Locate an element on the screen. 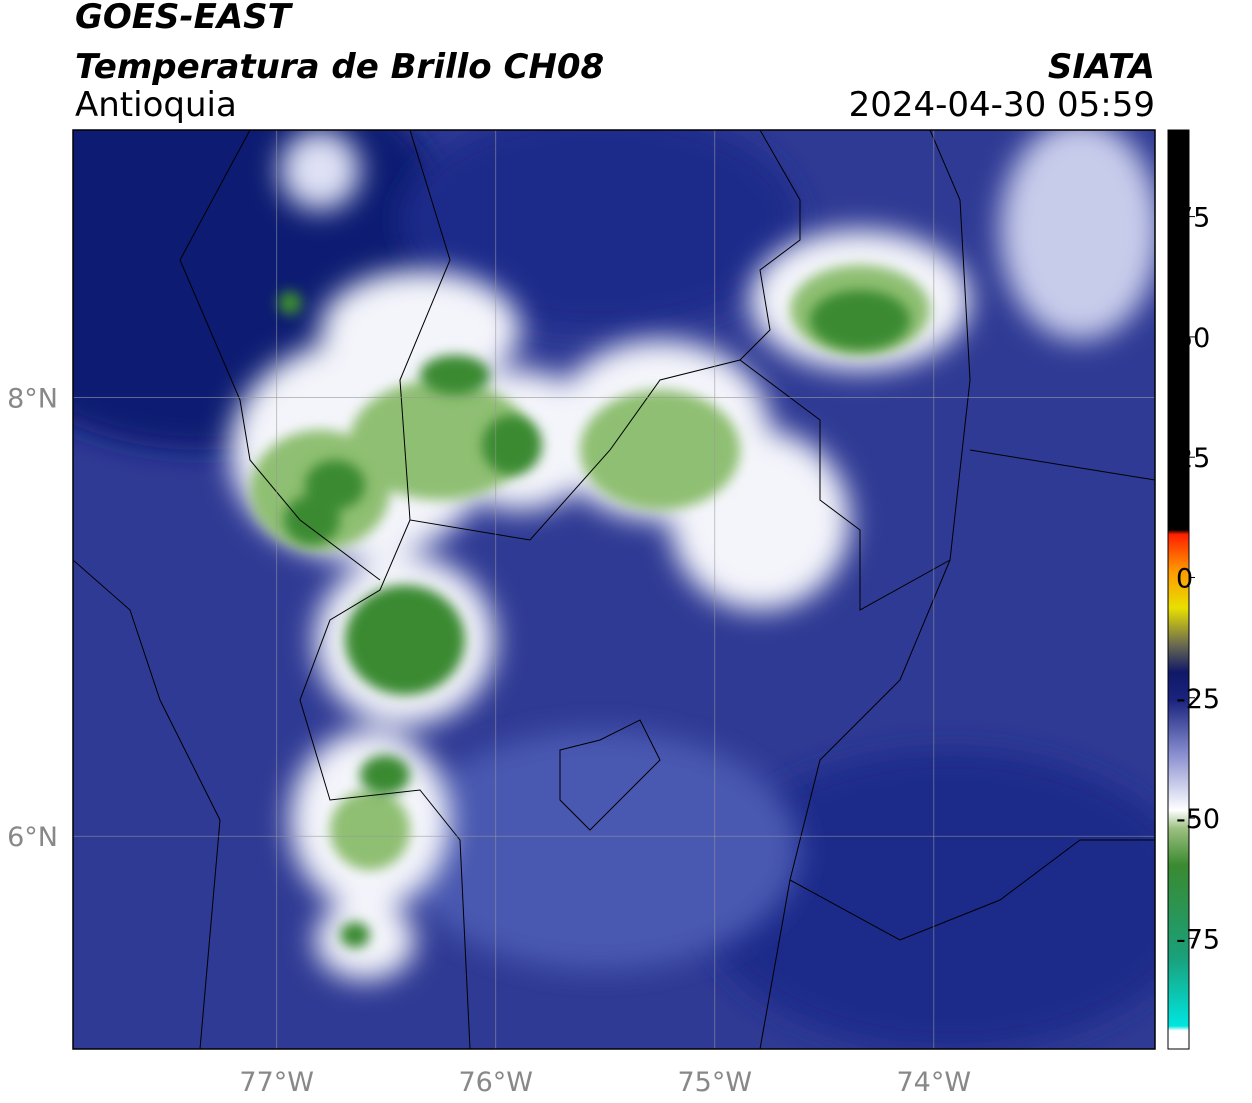 The width and height of the screenshot is (1252, 1103). lon-label: 74°W is located at coordinates (934, 1082).